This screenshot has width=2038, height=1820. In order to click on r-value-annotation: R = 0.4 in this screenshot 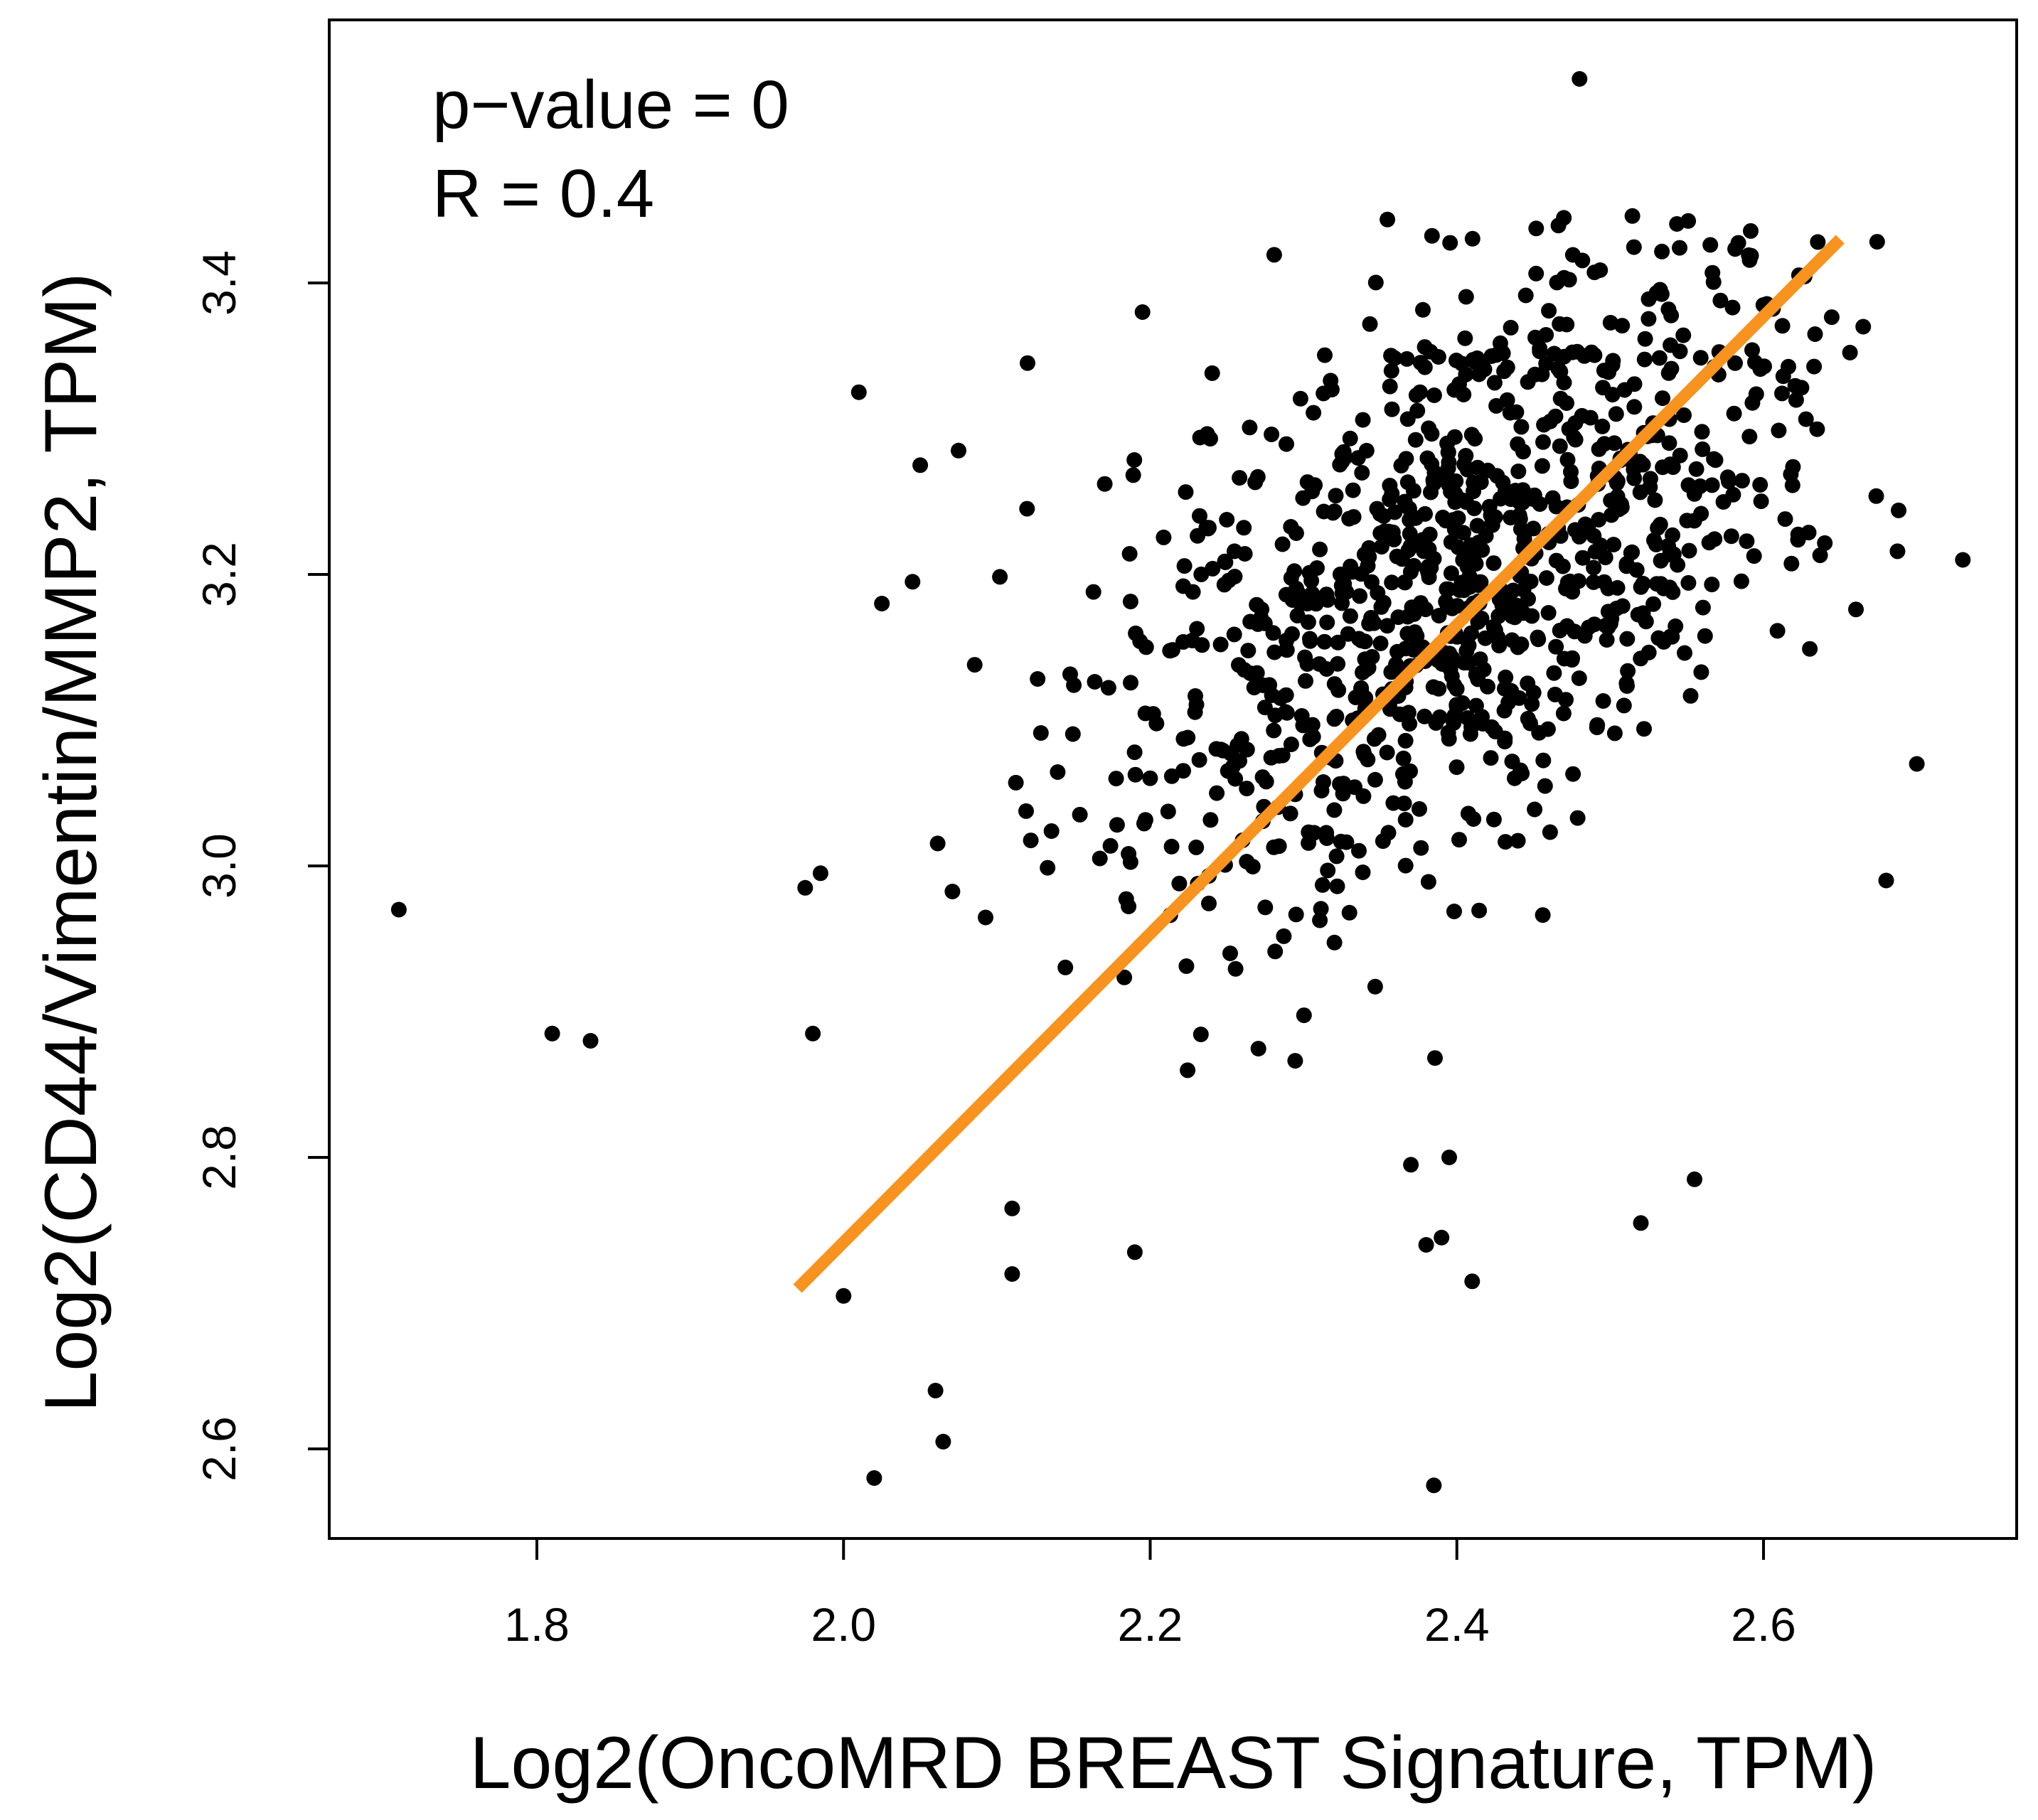, I will do `click(543, 194)`.